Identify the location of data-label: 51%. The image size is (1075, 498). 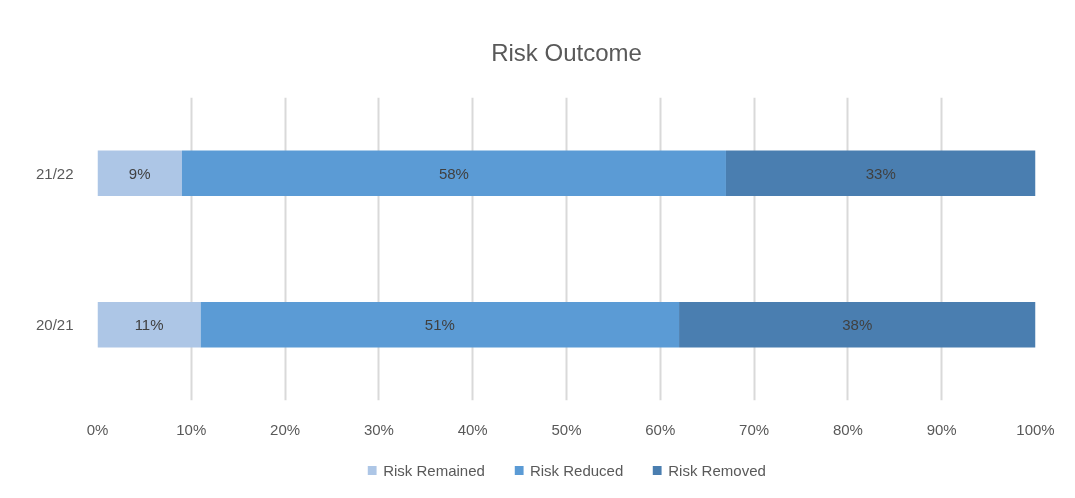
(439, 325).